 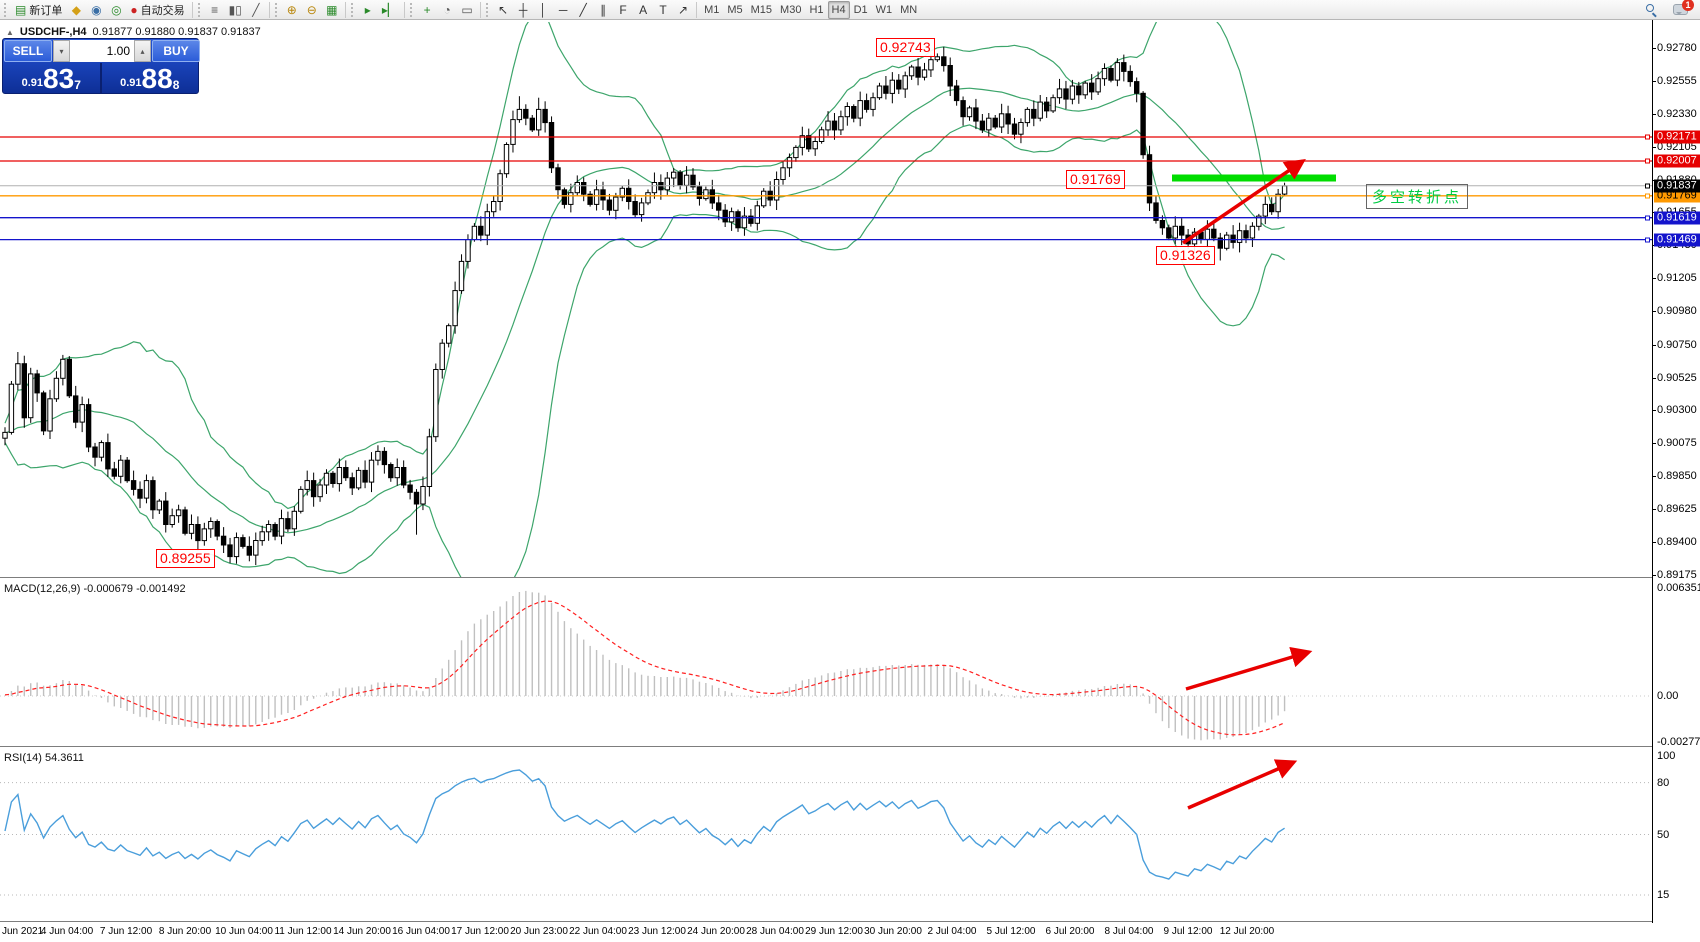 What do you see at coordinates (1681, 9) in the screenshot?
I see `notifications-button: 1` at bounding box center [1681, 9].